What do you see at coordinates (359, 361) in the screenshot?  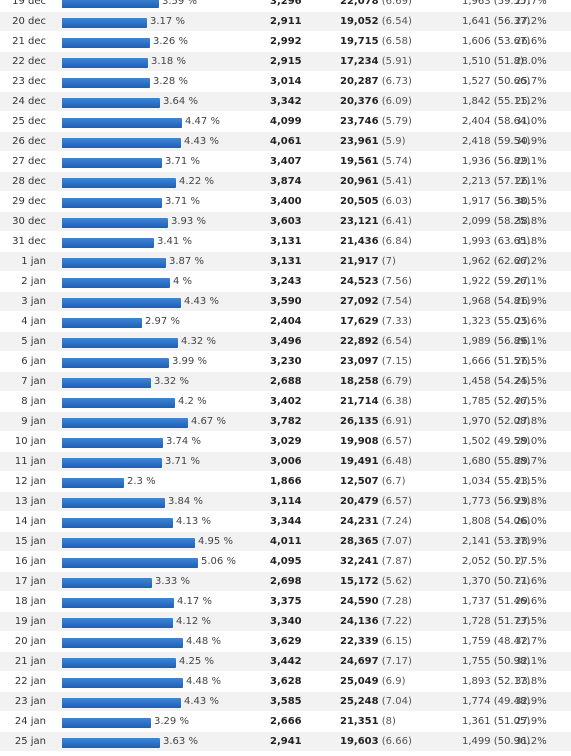 I see `pageviews-value: 23,097` at bounding box center [359, 361].